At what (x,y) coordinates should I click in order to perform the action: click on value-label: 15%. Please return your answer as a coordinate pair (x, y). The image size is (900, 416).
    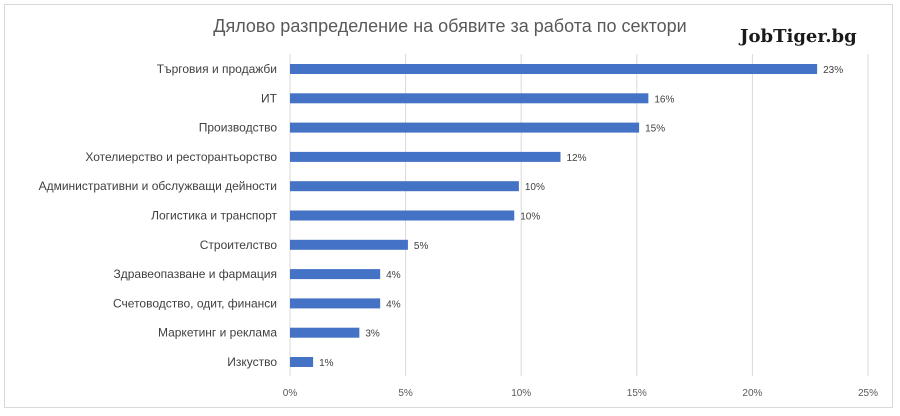
    Looking at the image, I should click on (655, 129).